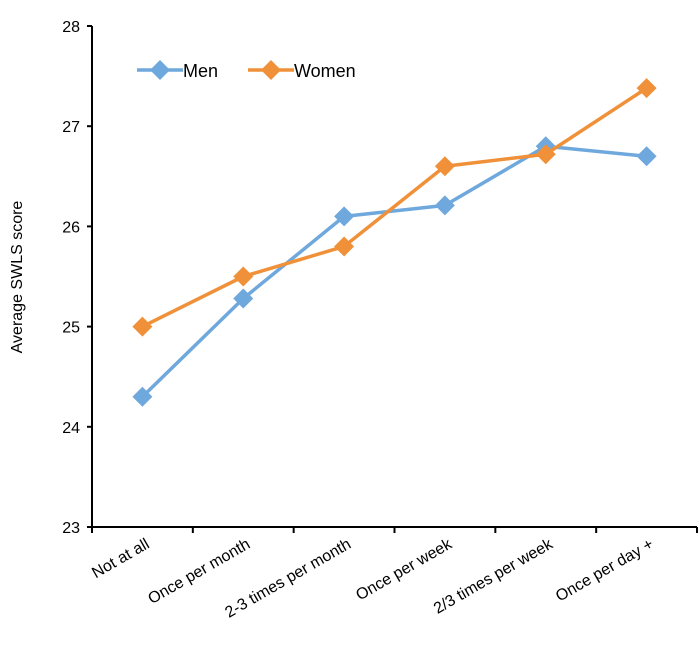 This screenshot has width=698, height=648. What do you see at coordinates (17, 277) in the screenshot?
I see `y-axis-title: Average SWLS score` at bounding box center [17, 277].